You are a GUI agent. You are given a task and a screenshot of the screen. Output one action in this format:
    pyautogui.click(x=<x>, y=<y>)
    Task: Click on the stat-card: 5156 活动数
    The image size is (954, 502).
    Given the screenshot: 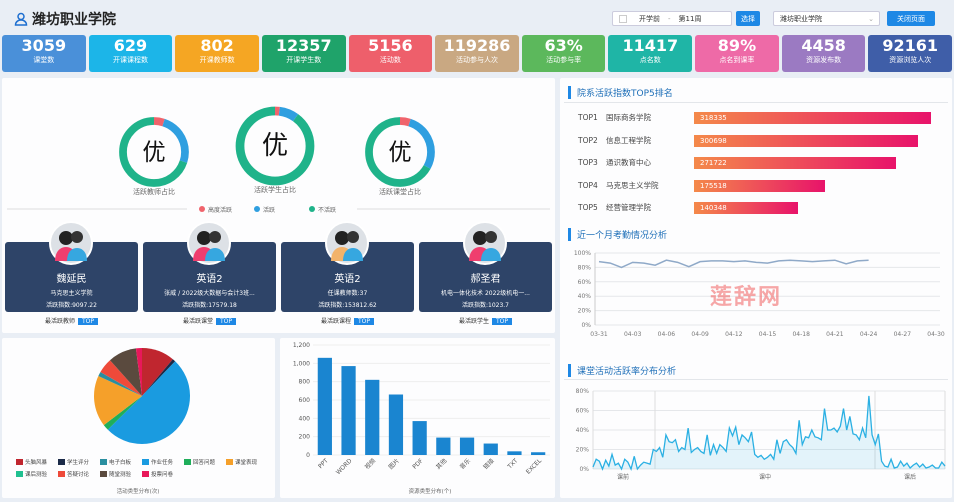 What is the action you would take?
    pyautogui.click(x=390, y=53)
    